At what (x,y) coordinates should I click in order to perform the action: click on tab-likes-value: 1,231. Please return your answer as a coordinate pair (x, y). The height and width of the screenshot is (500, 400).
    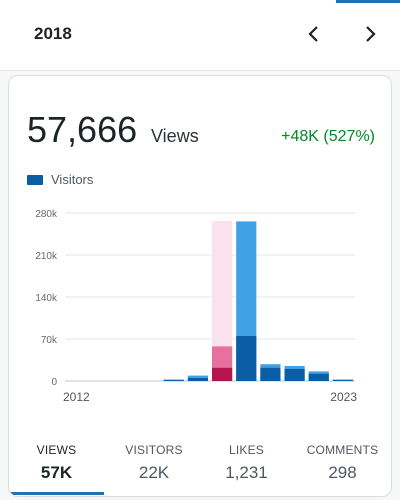
    Looking at the image, I should click on (246, 472).